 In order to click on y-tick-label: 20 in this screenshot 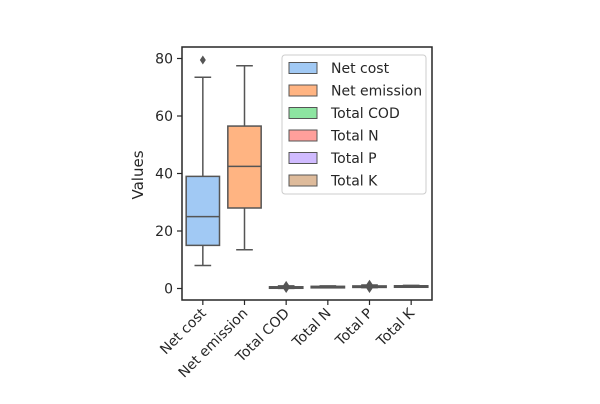, I will do `click(164, 232)`.